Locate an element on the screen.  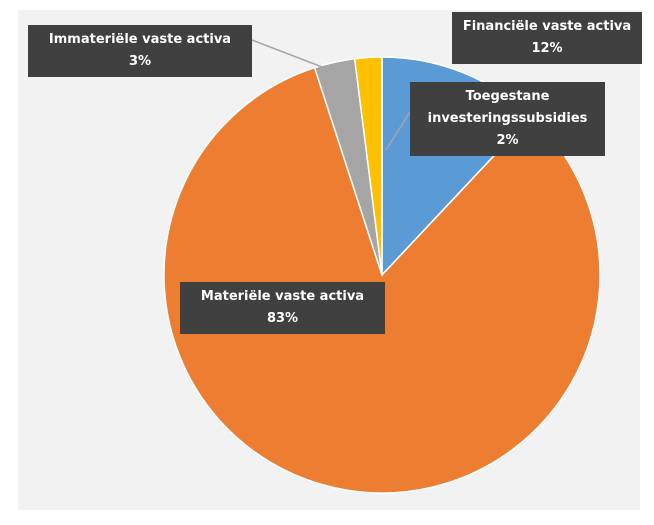
pie-slice is located at coordinates (368, 166).